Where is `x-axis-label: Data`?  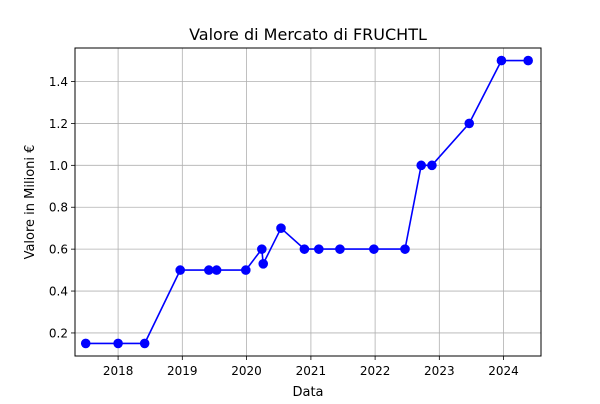 x-axis-label: Data is located at coordinates (307, 392).